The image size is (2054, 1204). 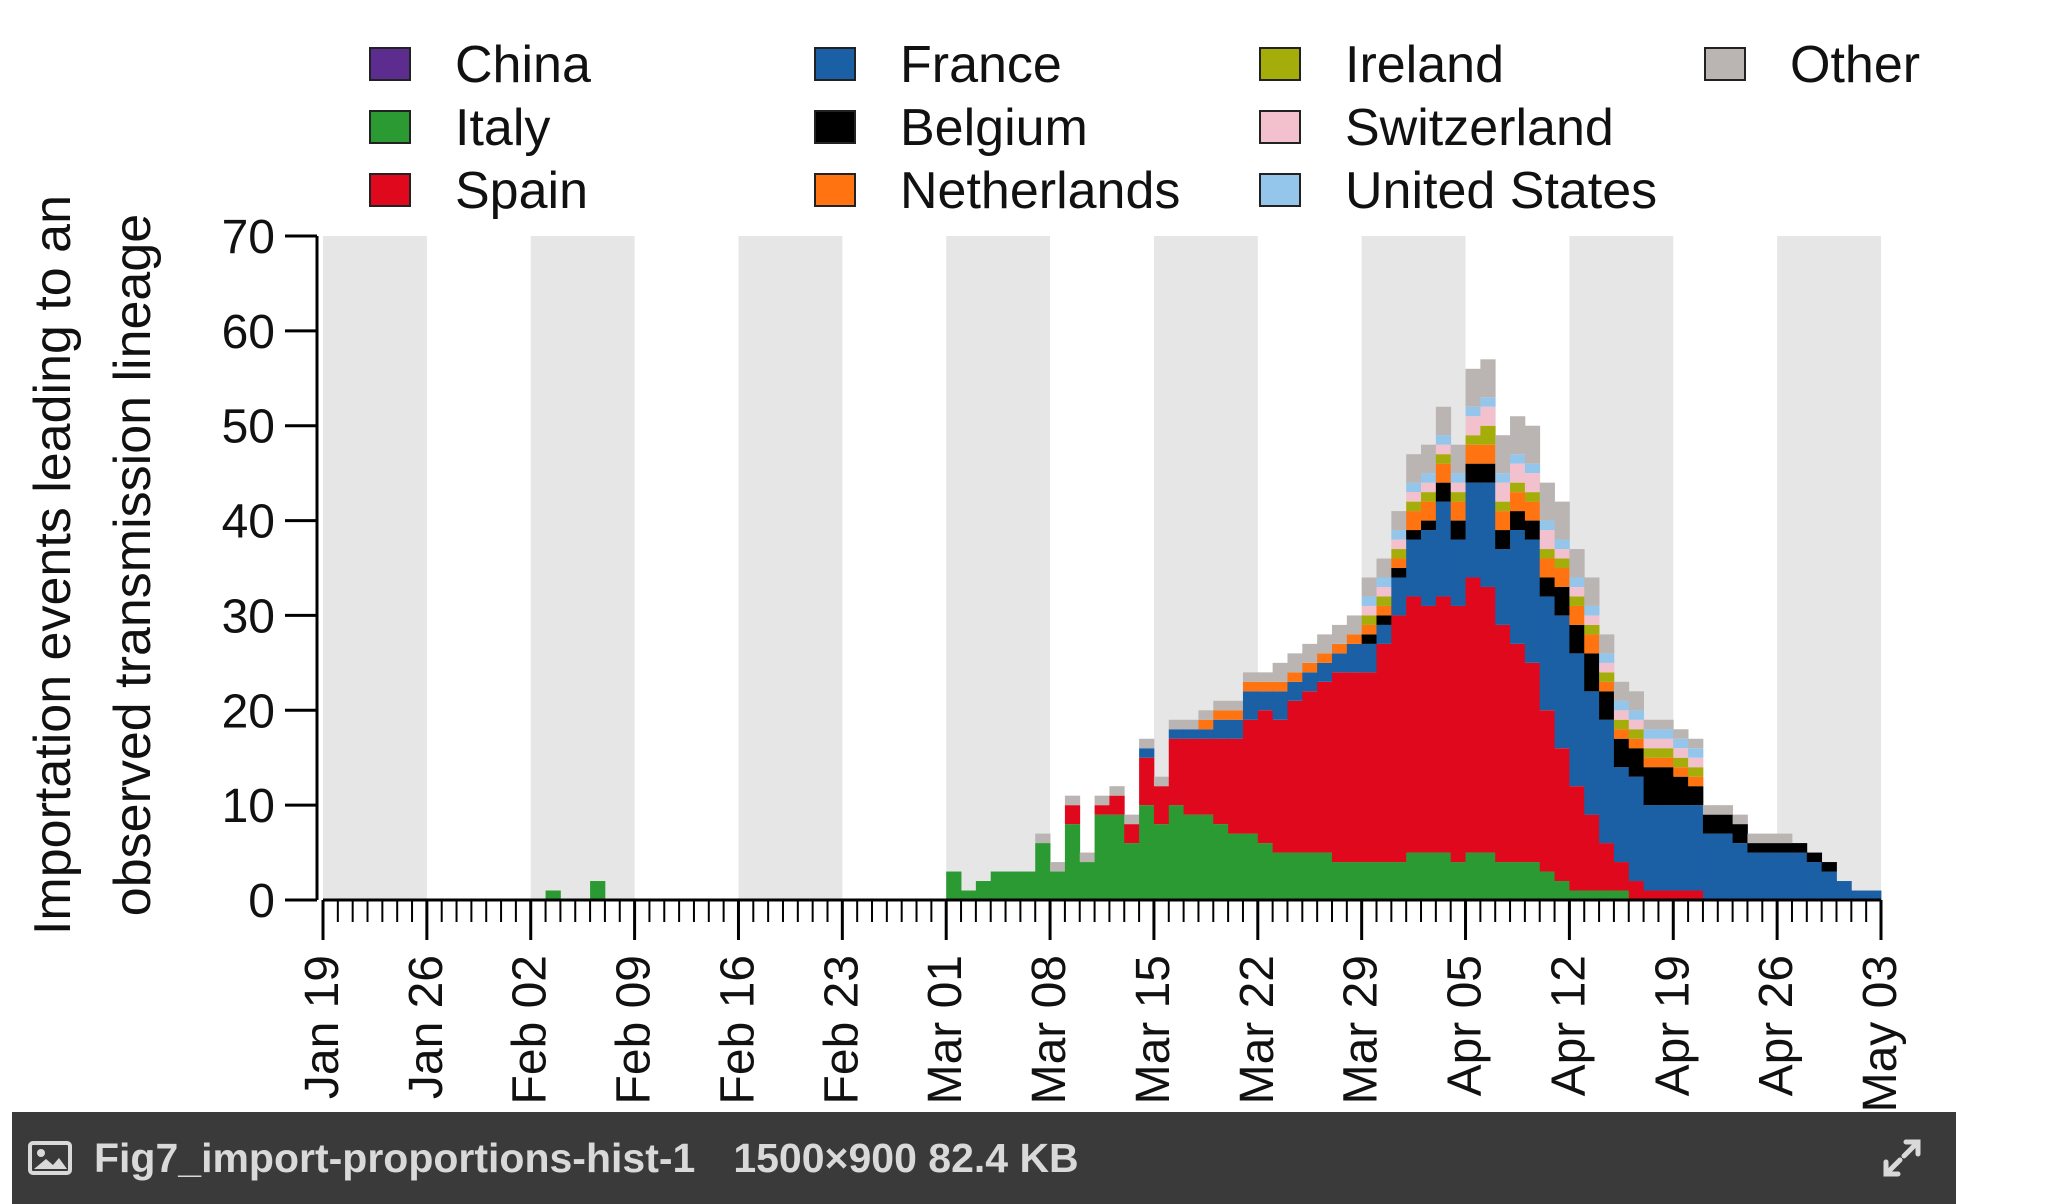 What do you see at coordinates (1361, 1029) in the screenshot?
I see `x-tick-label: Mar 29` at bounding box center [1361, 1029].